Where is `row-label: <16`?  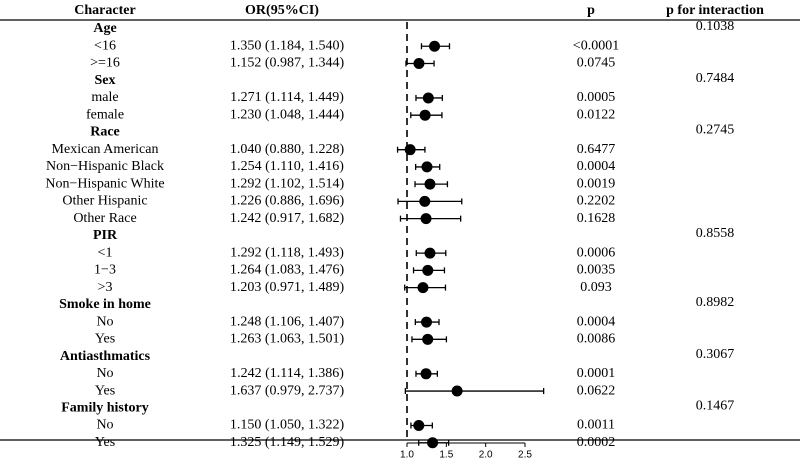
row-label: <16 is located at coordinates (105, 45).